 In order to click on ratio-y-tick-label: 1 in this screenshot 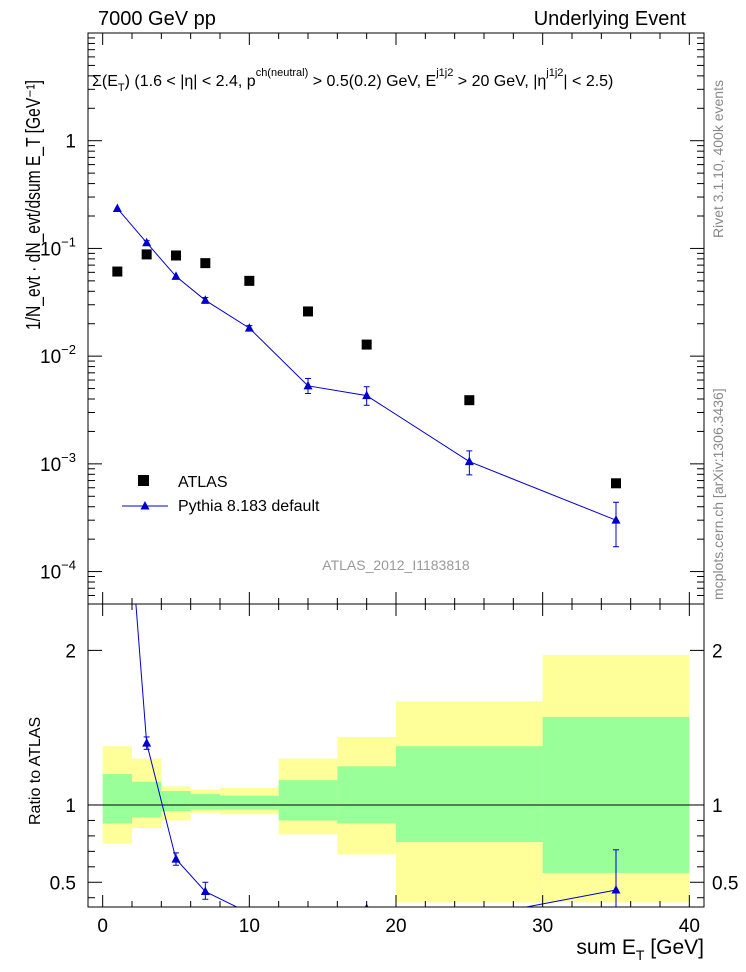, I will do `click(70, 806)`.